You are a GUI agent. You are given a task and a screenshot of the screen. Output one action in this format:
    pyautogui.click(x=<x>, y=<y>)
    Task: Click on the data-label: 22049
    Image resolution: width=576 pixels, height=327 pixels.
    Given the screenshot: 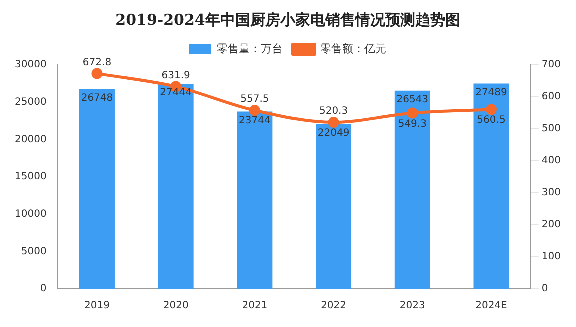 What is the action you would take?
    pyautogui.click(x=334, y=133)
    